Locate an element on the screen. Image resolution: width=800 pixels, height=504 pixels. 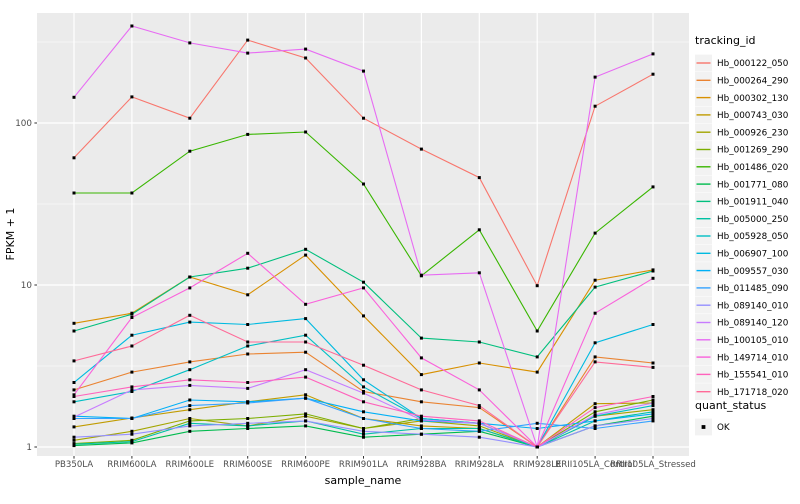
legend-item-label: Hb_000743_030 is located at coordinates (753, 116).